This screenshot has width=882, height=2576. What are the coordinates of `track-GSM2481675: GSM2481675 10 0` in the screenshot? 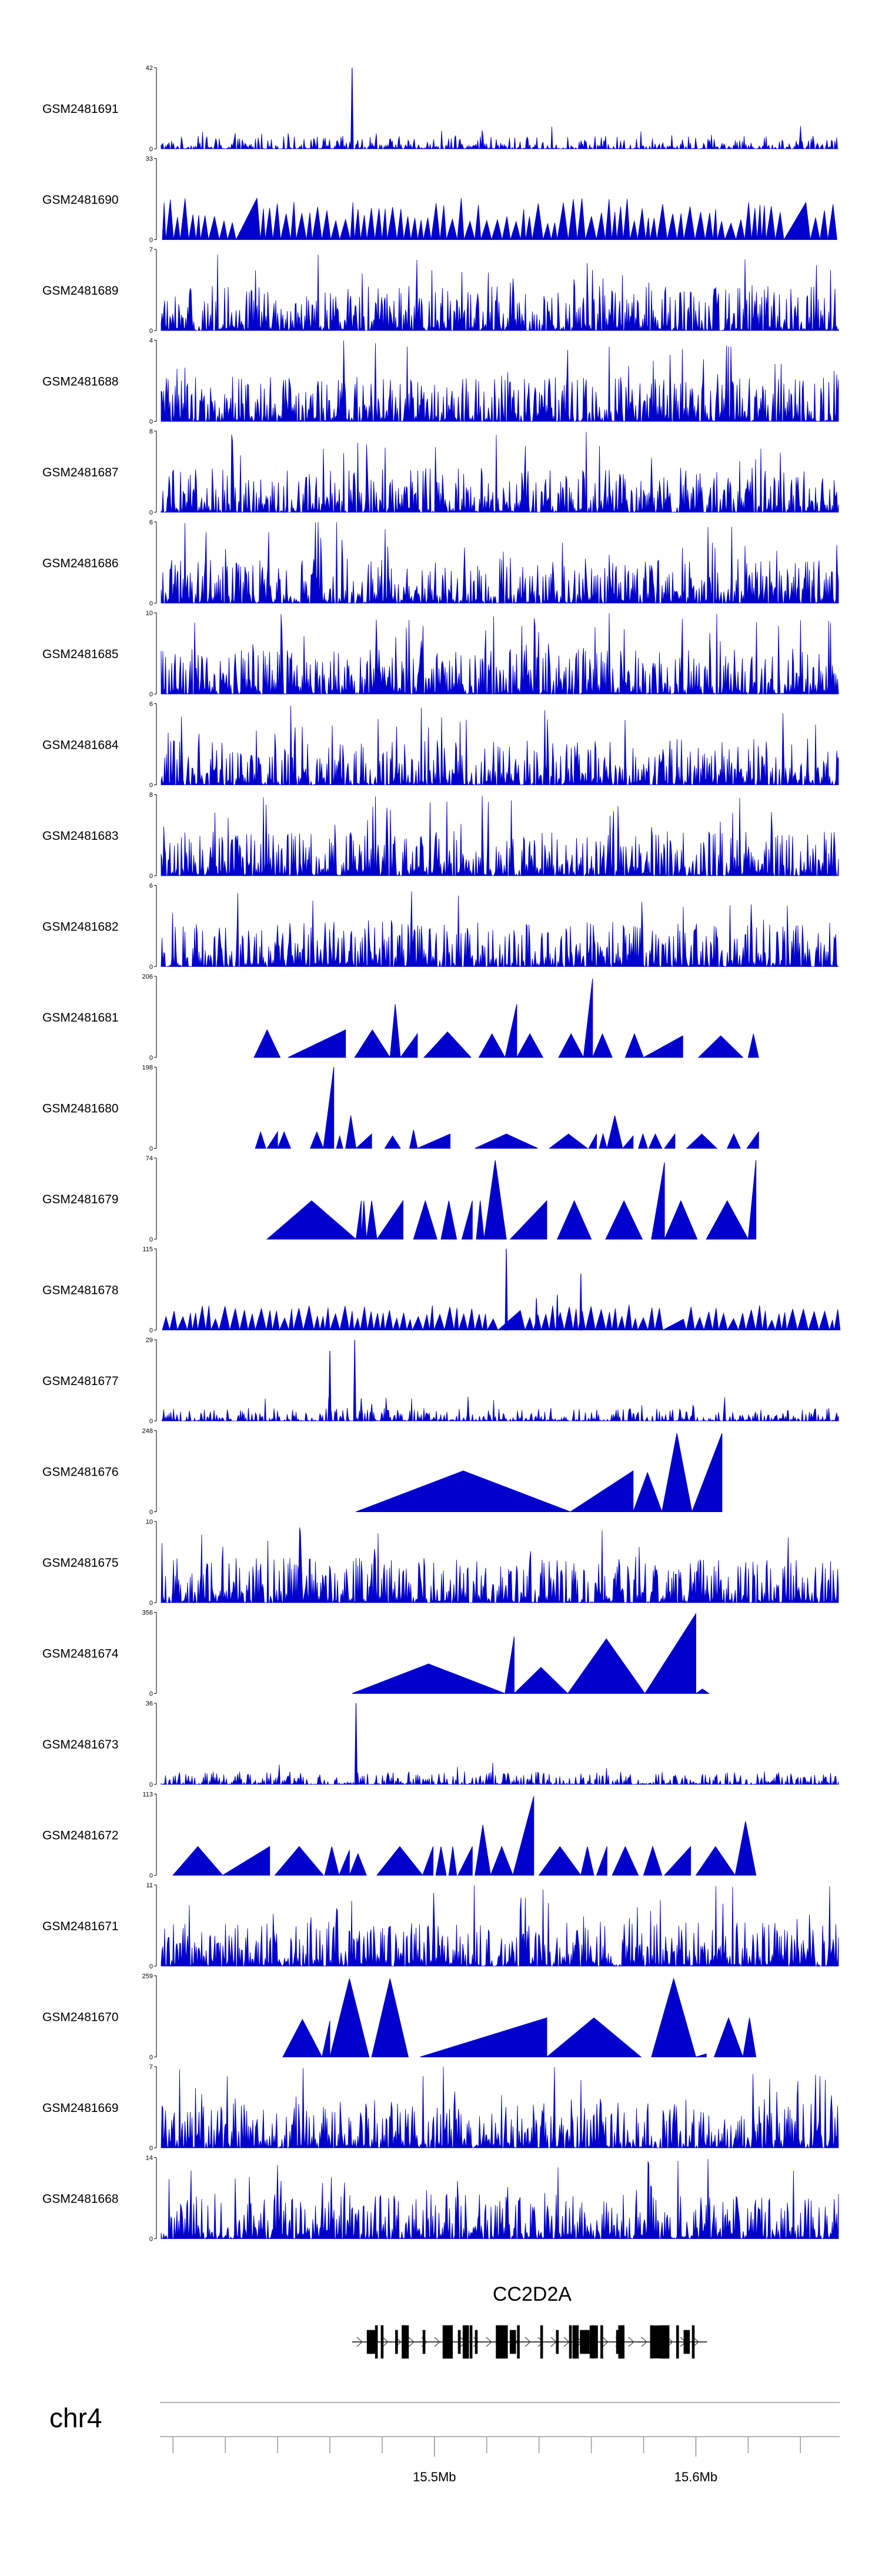 It's located at (440, 1563).